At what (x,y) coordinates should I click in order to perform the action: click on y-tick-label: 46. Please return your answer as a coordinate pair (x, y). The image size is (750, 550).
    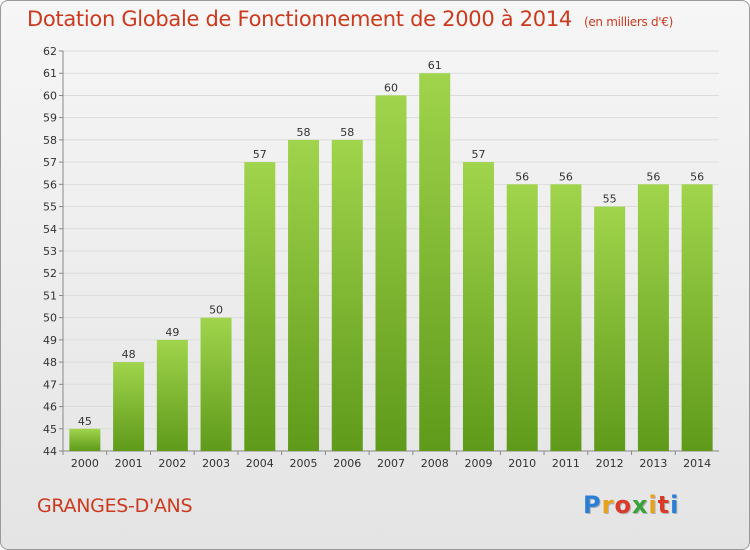
    Looking at the image, I should click on (50, 407).